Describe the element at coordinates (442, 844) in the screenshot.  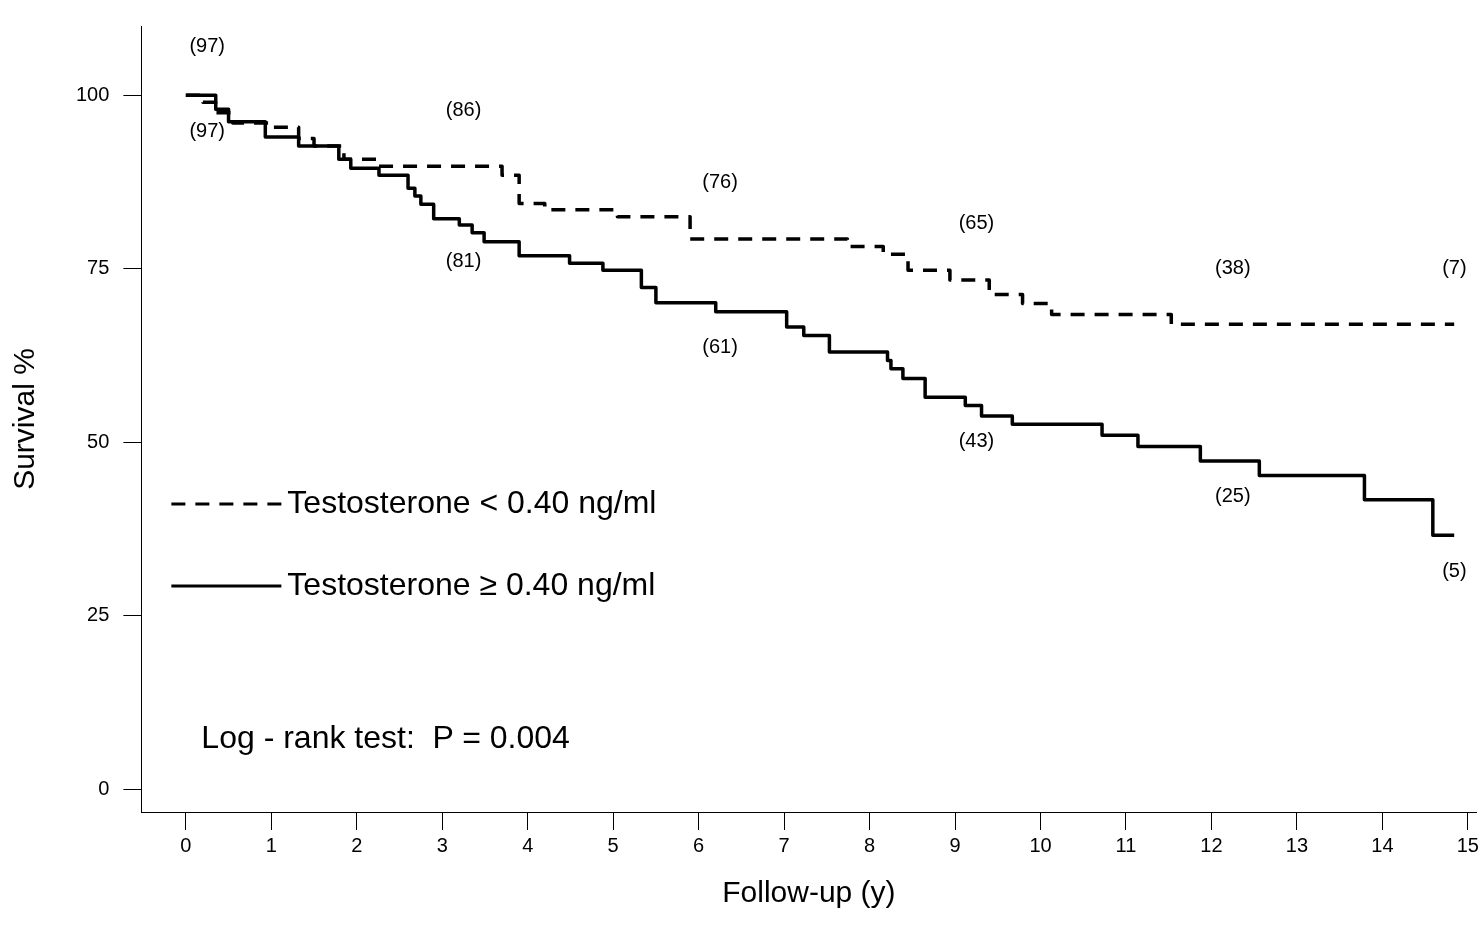
I see `x-tick-label: 3` at that location.